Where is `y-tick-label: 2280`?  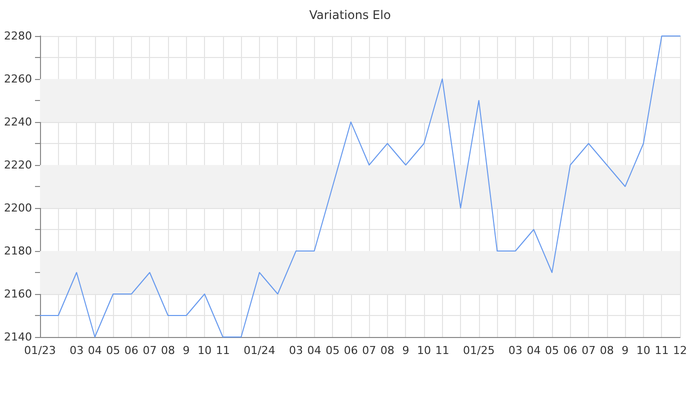
y-tick-label: 2280 is located at coordinates (18, 36).